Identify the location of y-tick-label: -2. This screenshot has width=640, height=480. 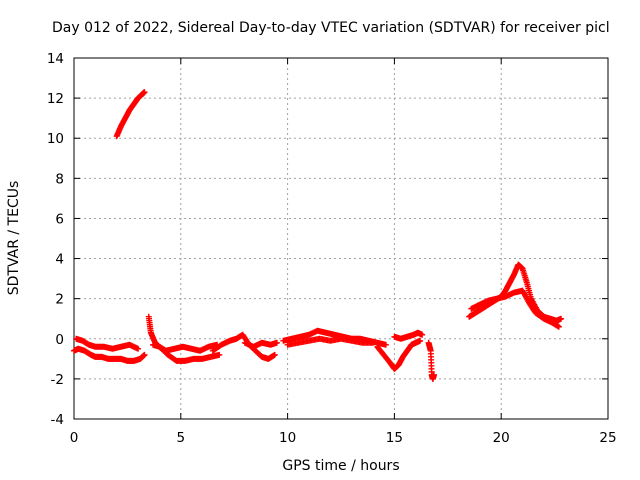
(57, 380).